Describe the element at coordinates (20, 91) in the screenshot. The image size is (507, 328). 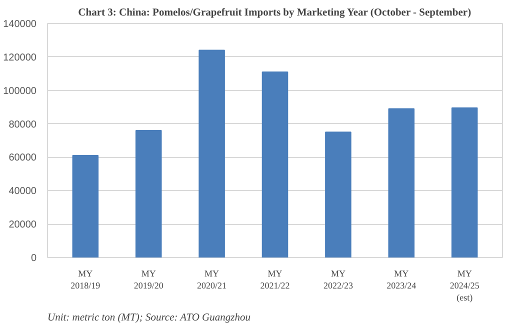
I see `y-tick-label: 100000` at that location.